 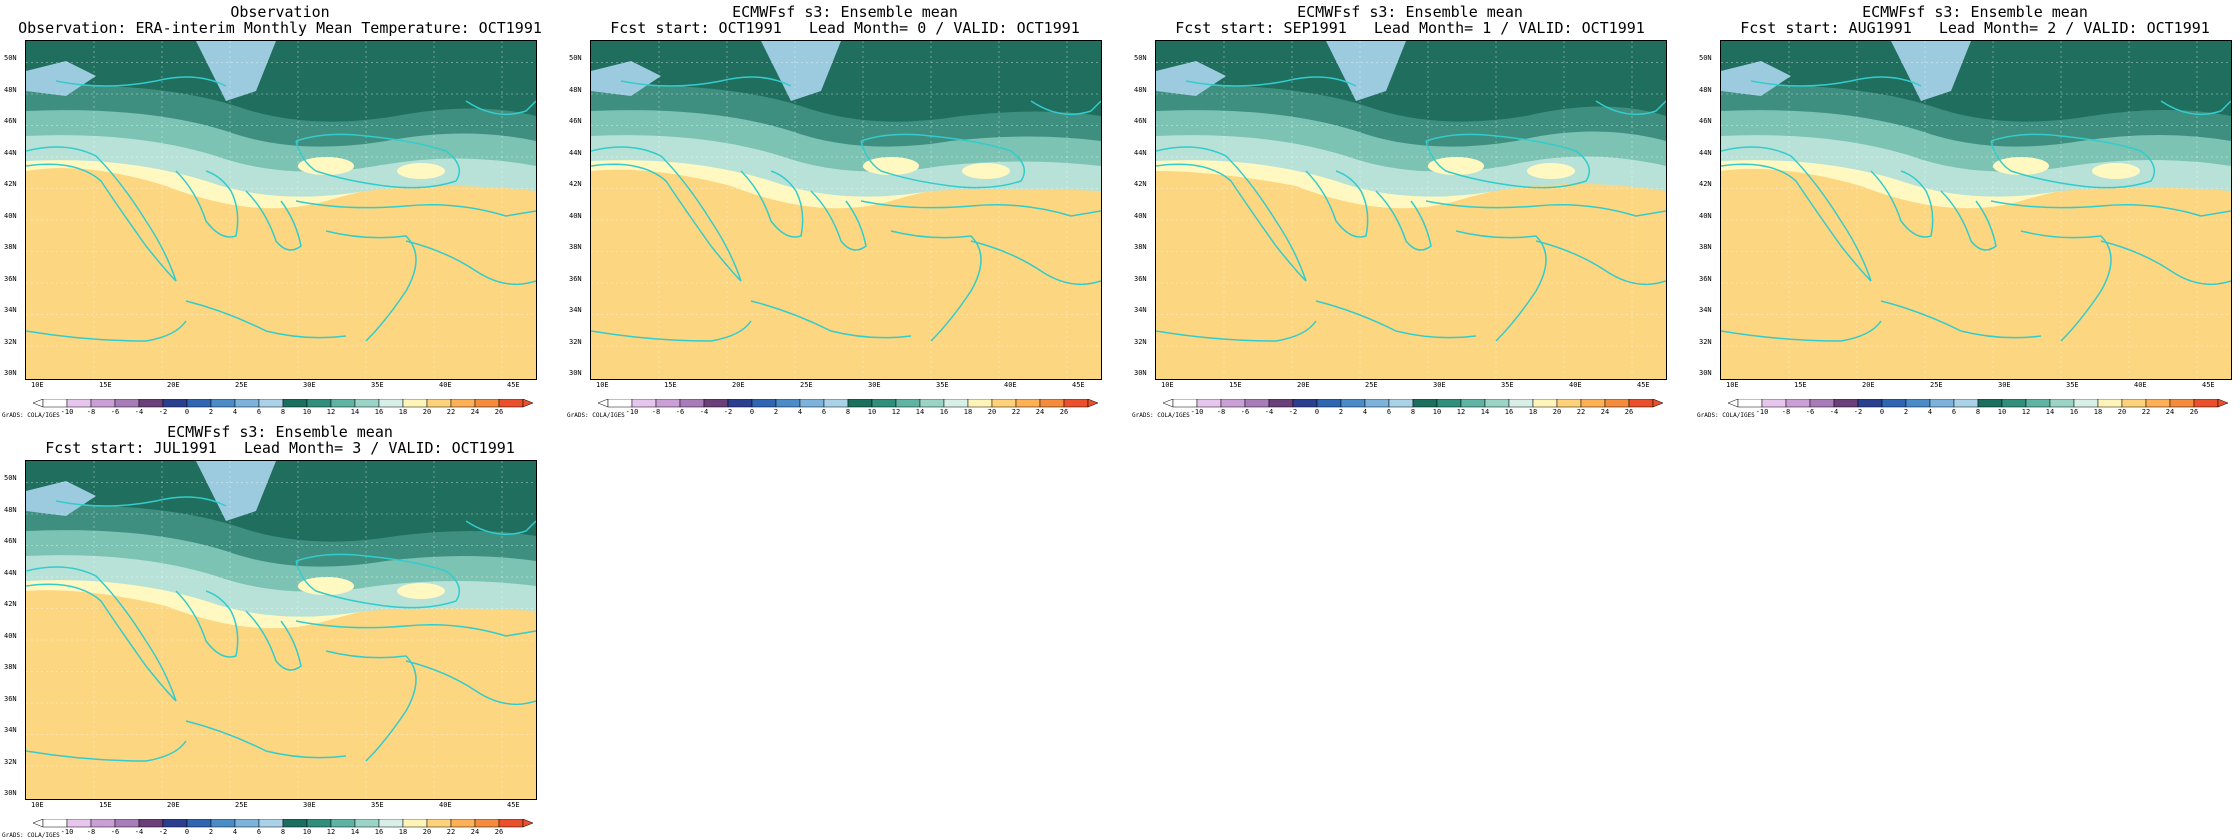 I want to click on lon-tick-label: 30E, so click(x=309, y=805).